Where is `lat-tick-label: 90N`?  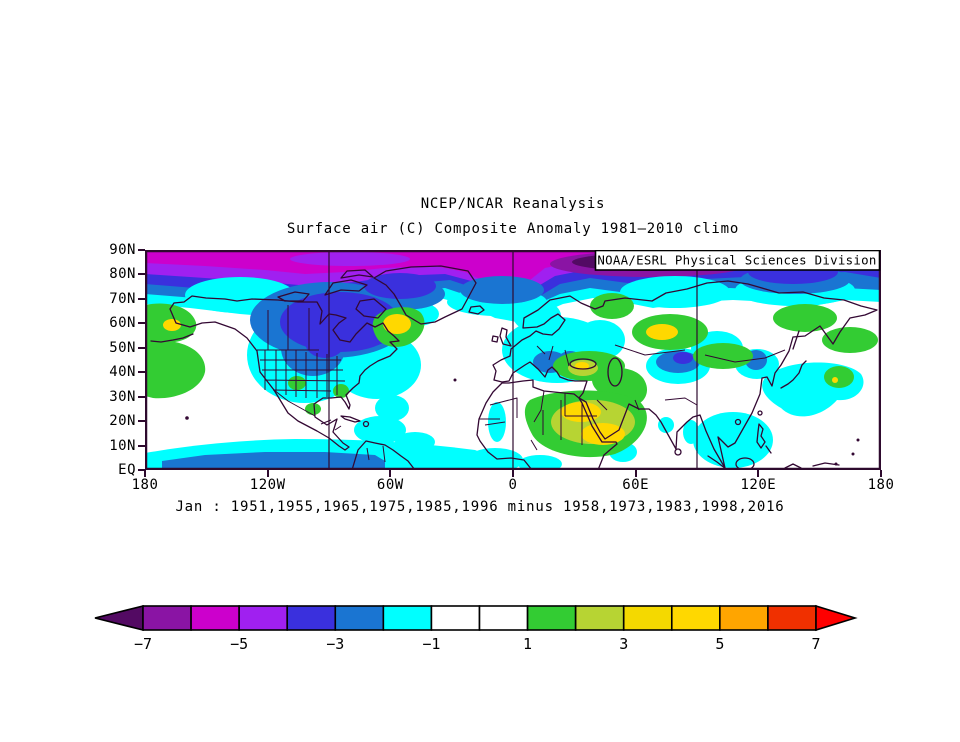 lat-tick-label: 90N is located at coordinates (122, 250).